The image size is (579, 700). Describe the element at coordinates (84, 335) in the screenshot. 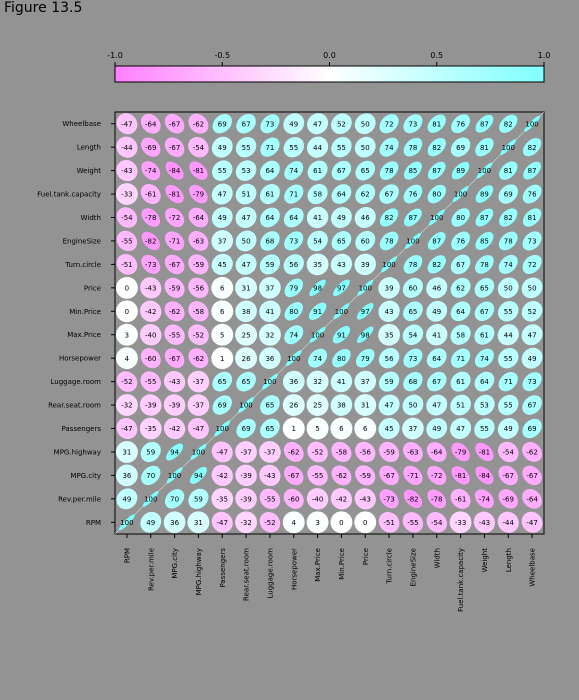

I see `y-tick-label: Max.Price` at that location.